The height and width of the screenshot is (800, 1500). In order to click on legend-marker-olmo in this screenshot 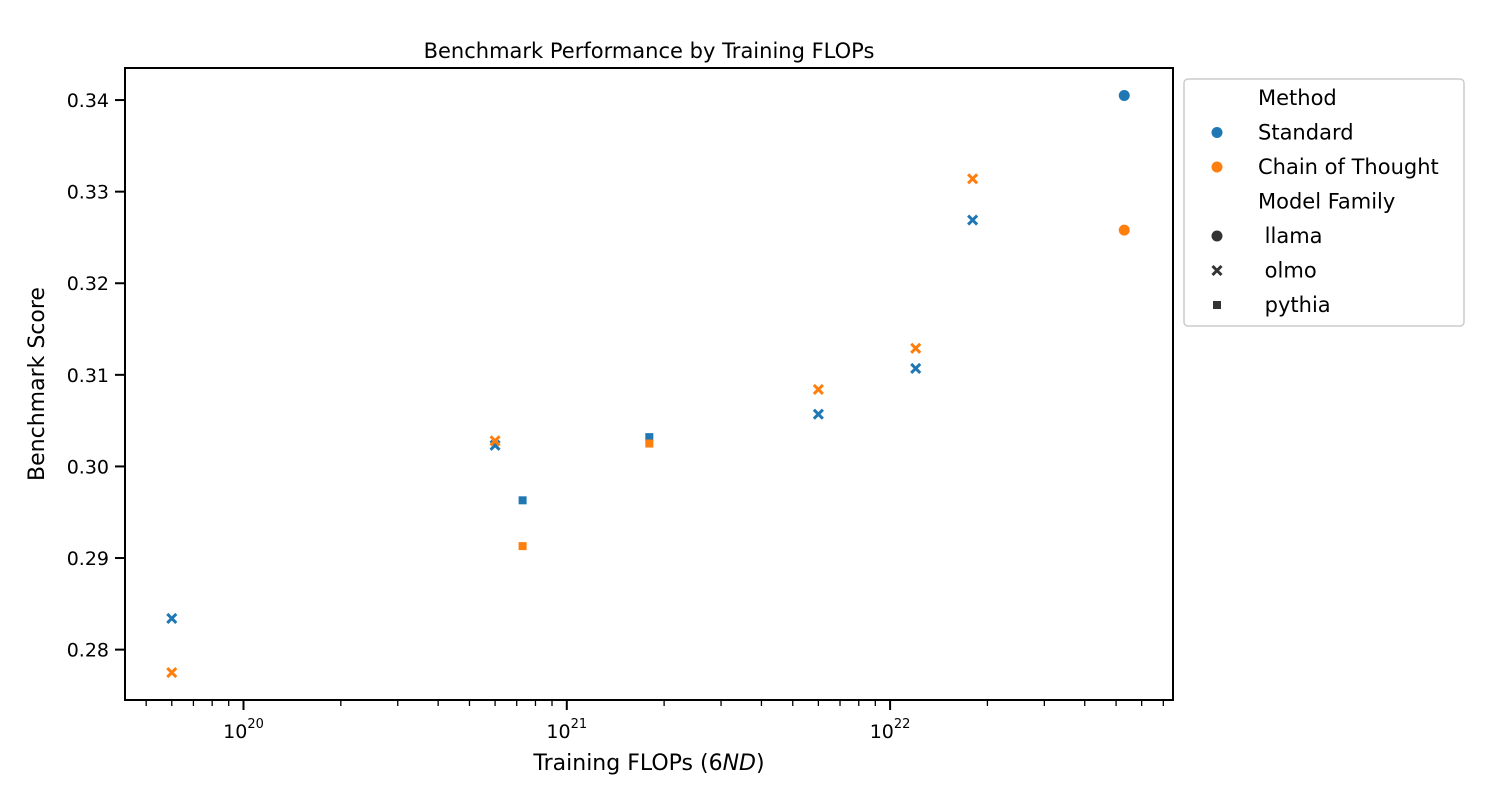, I will do `click(1217, 270)`.